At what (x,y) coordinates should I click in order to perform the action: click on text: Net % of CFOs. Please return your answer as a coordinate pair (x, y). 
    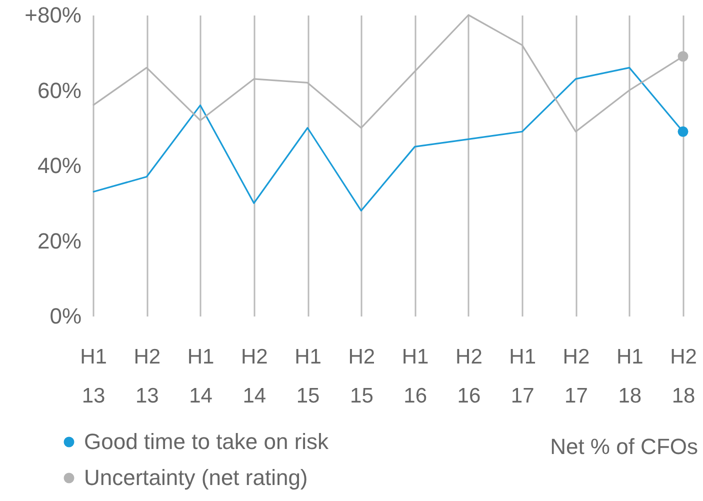
    Looking at the image, I should click on (624, 446).